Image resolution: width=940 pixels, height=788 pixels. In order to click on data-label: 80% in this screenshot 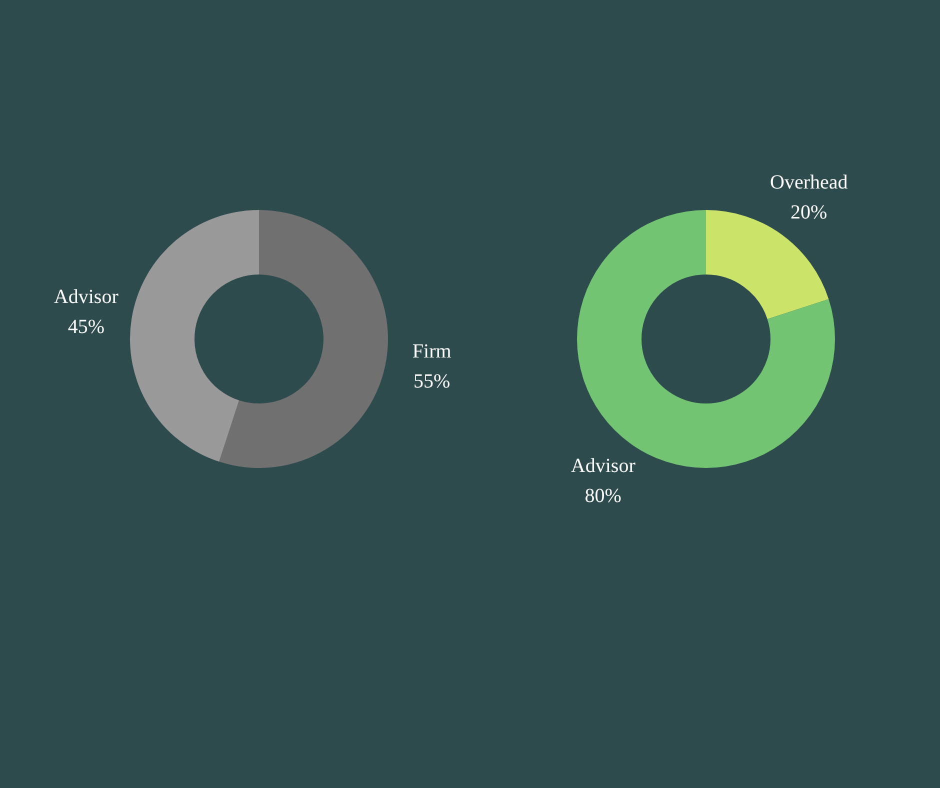, I will do `click(603, 495)`.